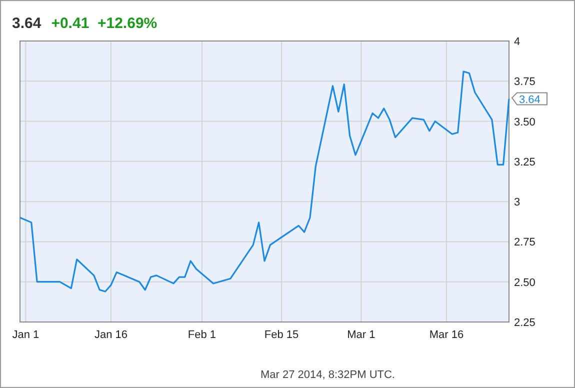 This screenshot has height=388, width=575. I want to click on x-tick-label: Jan 16, so click(111, 335).